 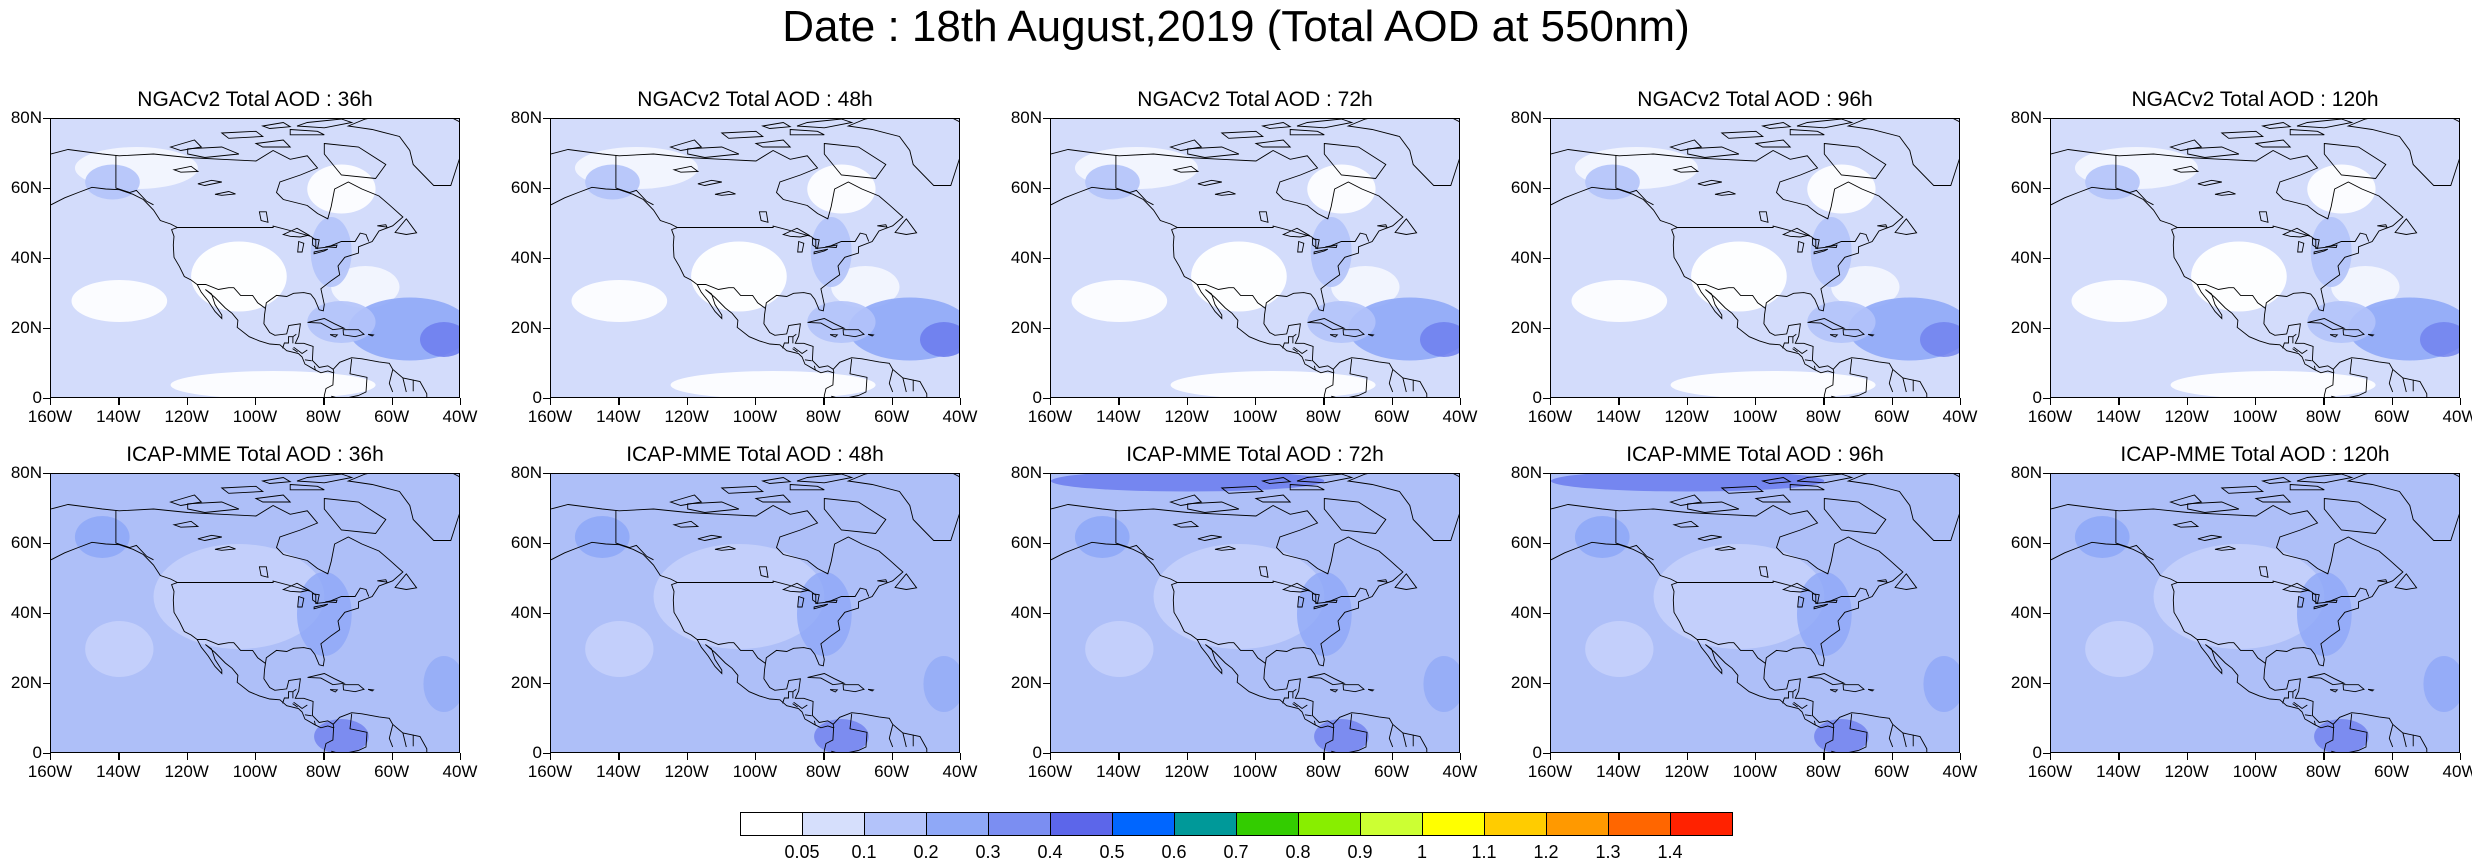 I want to click on lon-tick-label: 80W, so click(x=1323, y=416).